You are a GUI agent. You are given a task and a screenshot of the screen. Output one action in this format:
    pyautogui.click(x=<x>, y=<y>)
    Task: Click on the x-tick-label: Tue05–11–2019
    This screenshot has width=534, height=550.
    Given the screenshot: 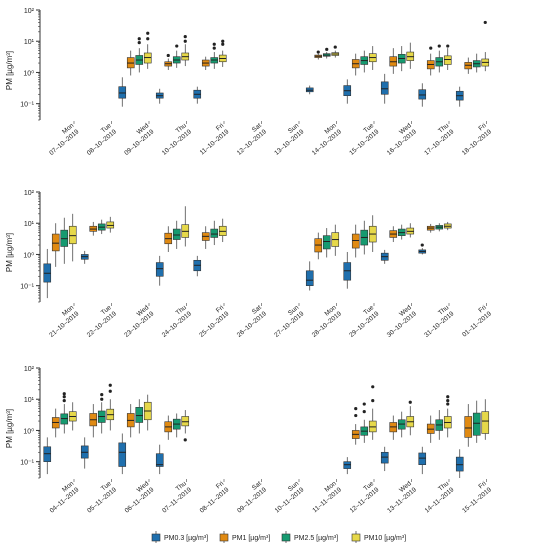 What is the action you would take?
    pyautogui.click(x=99, y=497)
    